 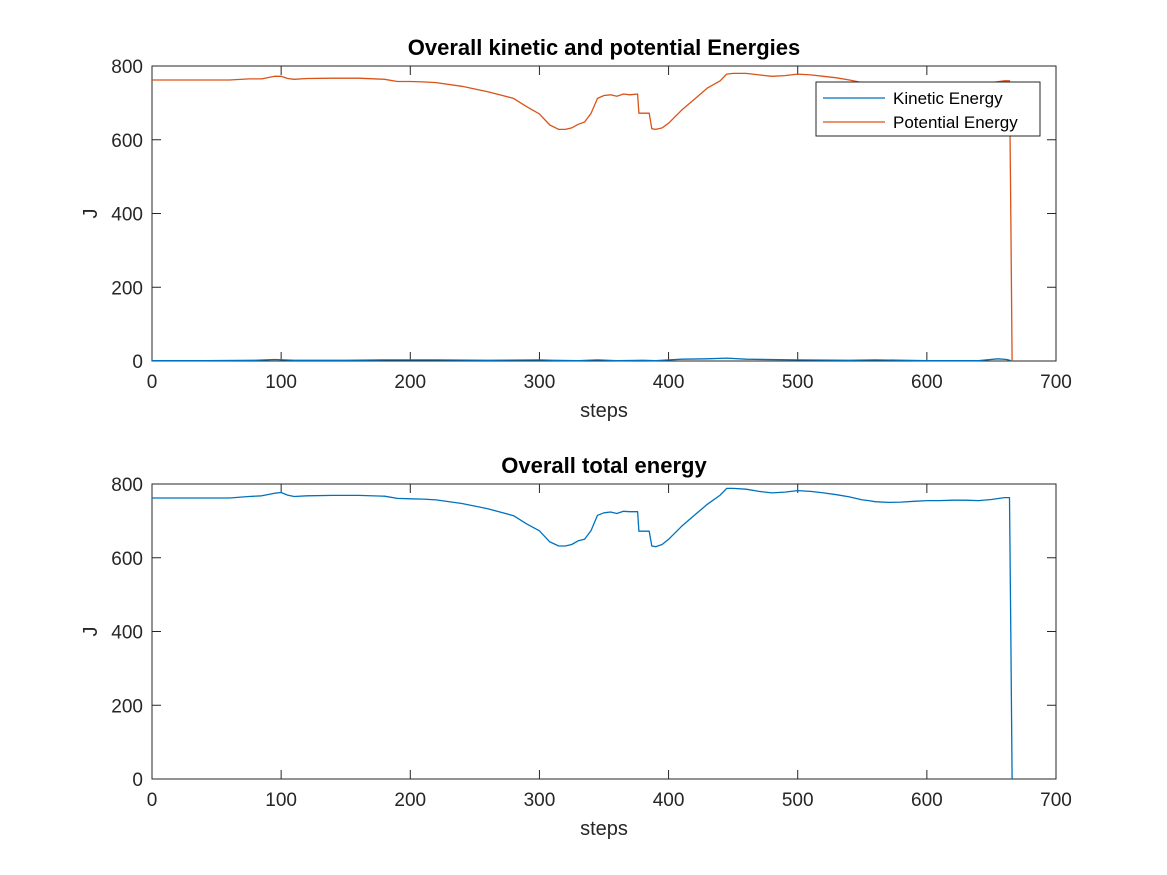 I want to click on chart-title: Overall total energy, so click(x=604, y=465).